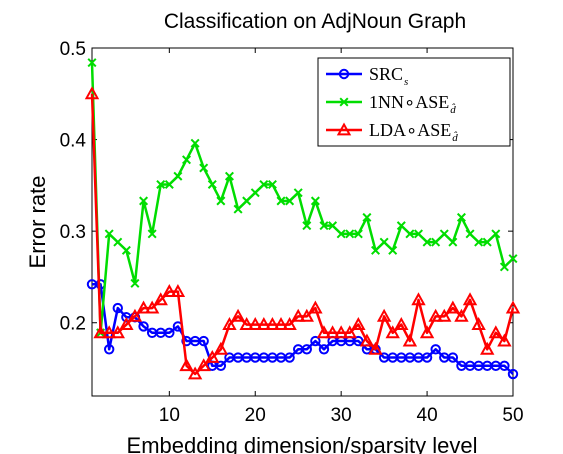  I want to click on x-tick-label: 10, so click(169, 415).